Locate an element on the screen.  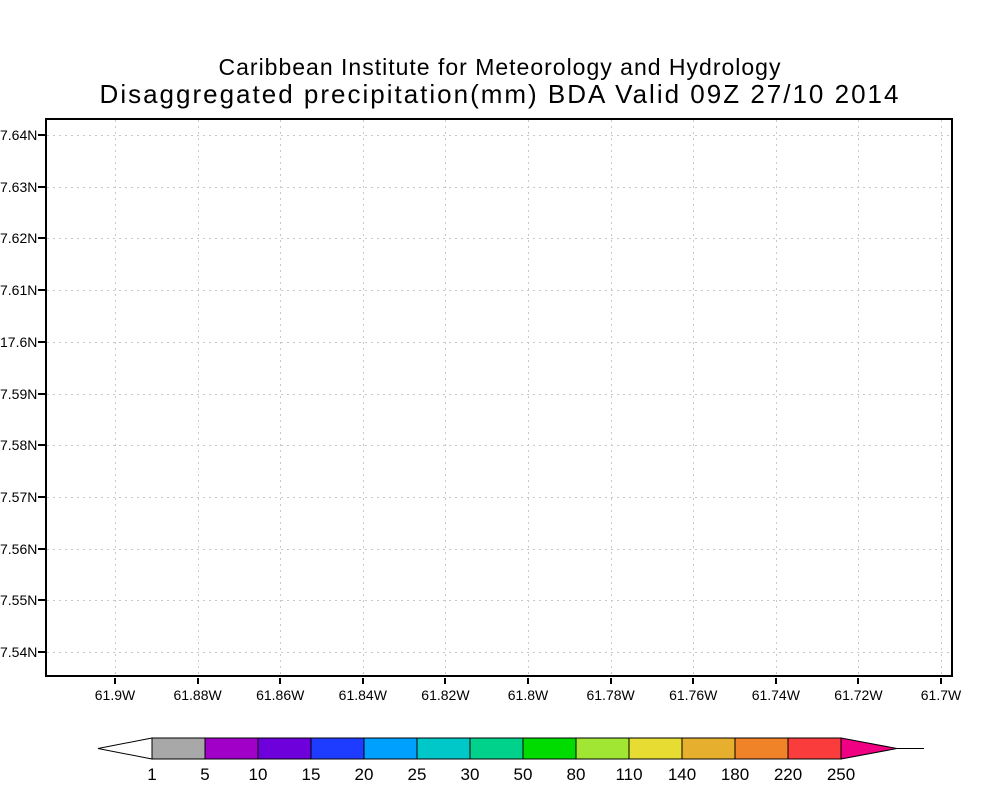
x-tick-label: 61.78W is located at coordinates (610, 695).